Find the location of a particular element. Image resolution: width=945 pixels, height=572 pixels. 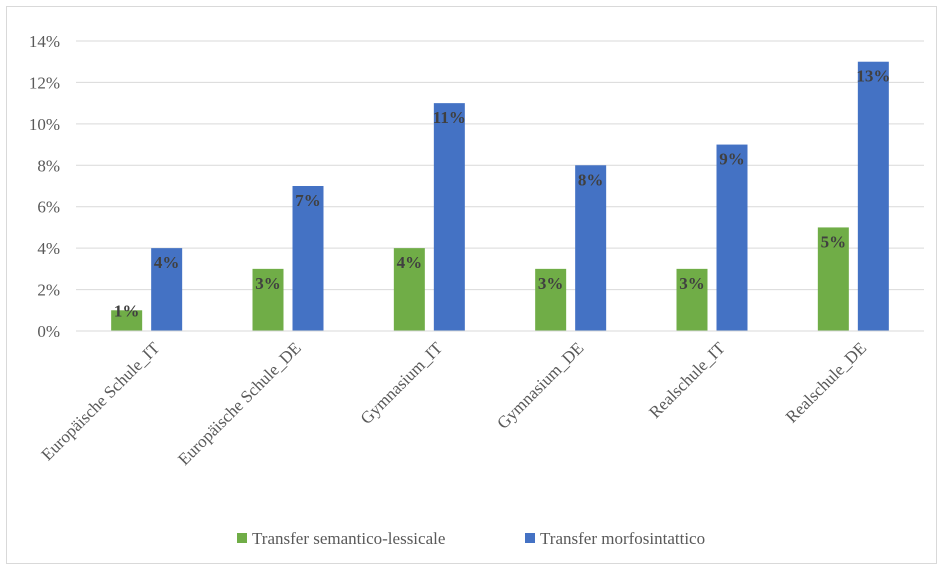

data-label: 13% is located at coordinates (873, 76).